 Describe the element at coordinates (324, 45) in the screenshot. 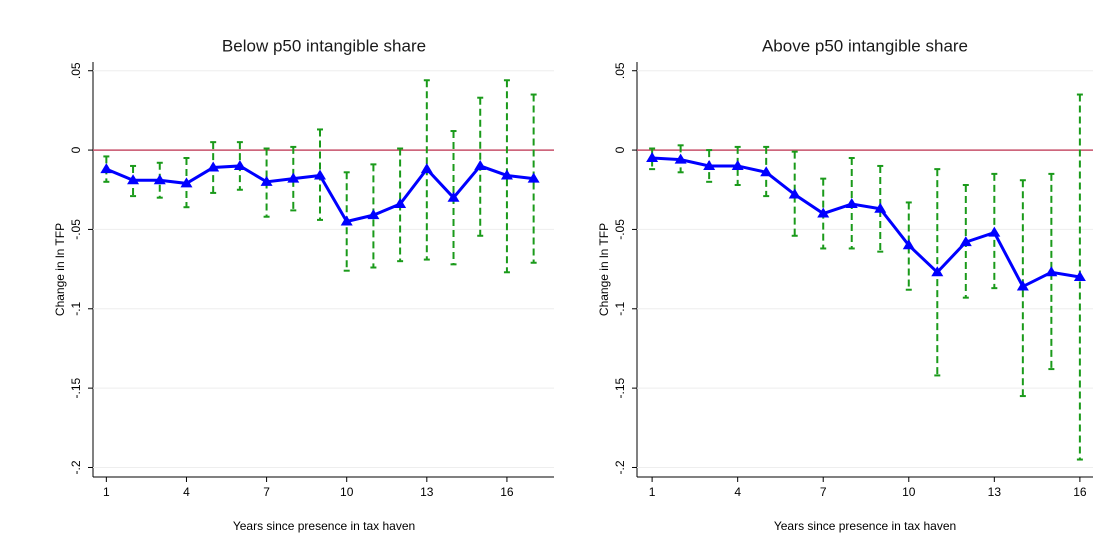

I see `chart-title: Below p50 intangible share` at that location.